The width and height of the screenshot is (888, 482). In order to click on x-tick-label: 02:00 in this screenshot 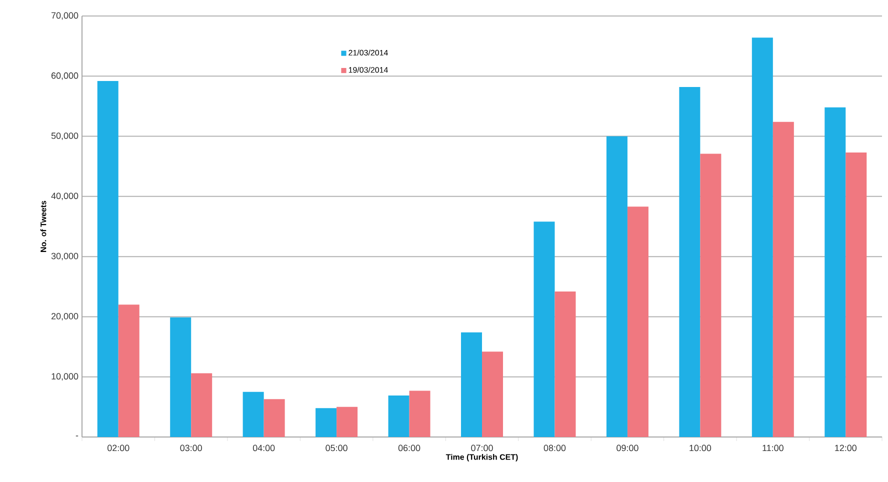, I will do `click(118, 448)`.